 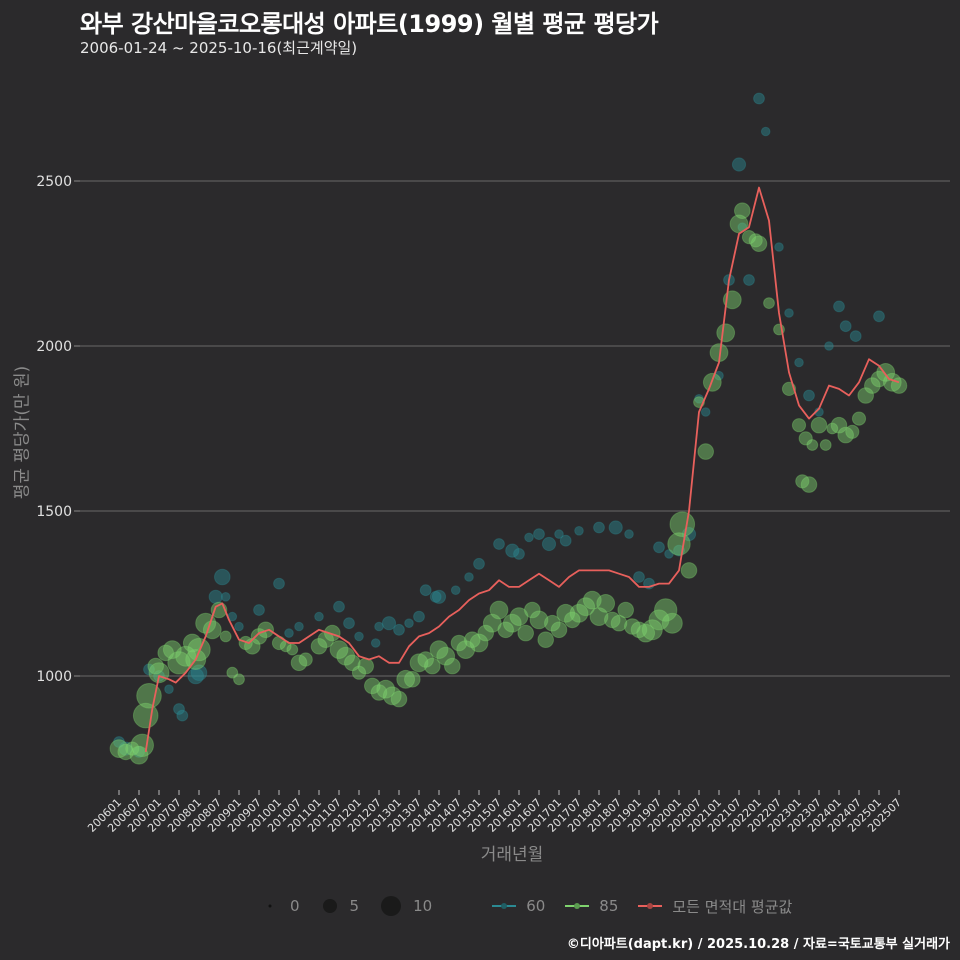 What do you see at coordinates (423, 906) in the screenshot?
I see `legend-size-label-10: 10` at bounding box center [423, 906].